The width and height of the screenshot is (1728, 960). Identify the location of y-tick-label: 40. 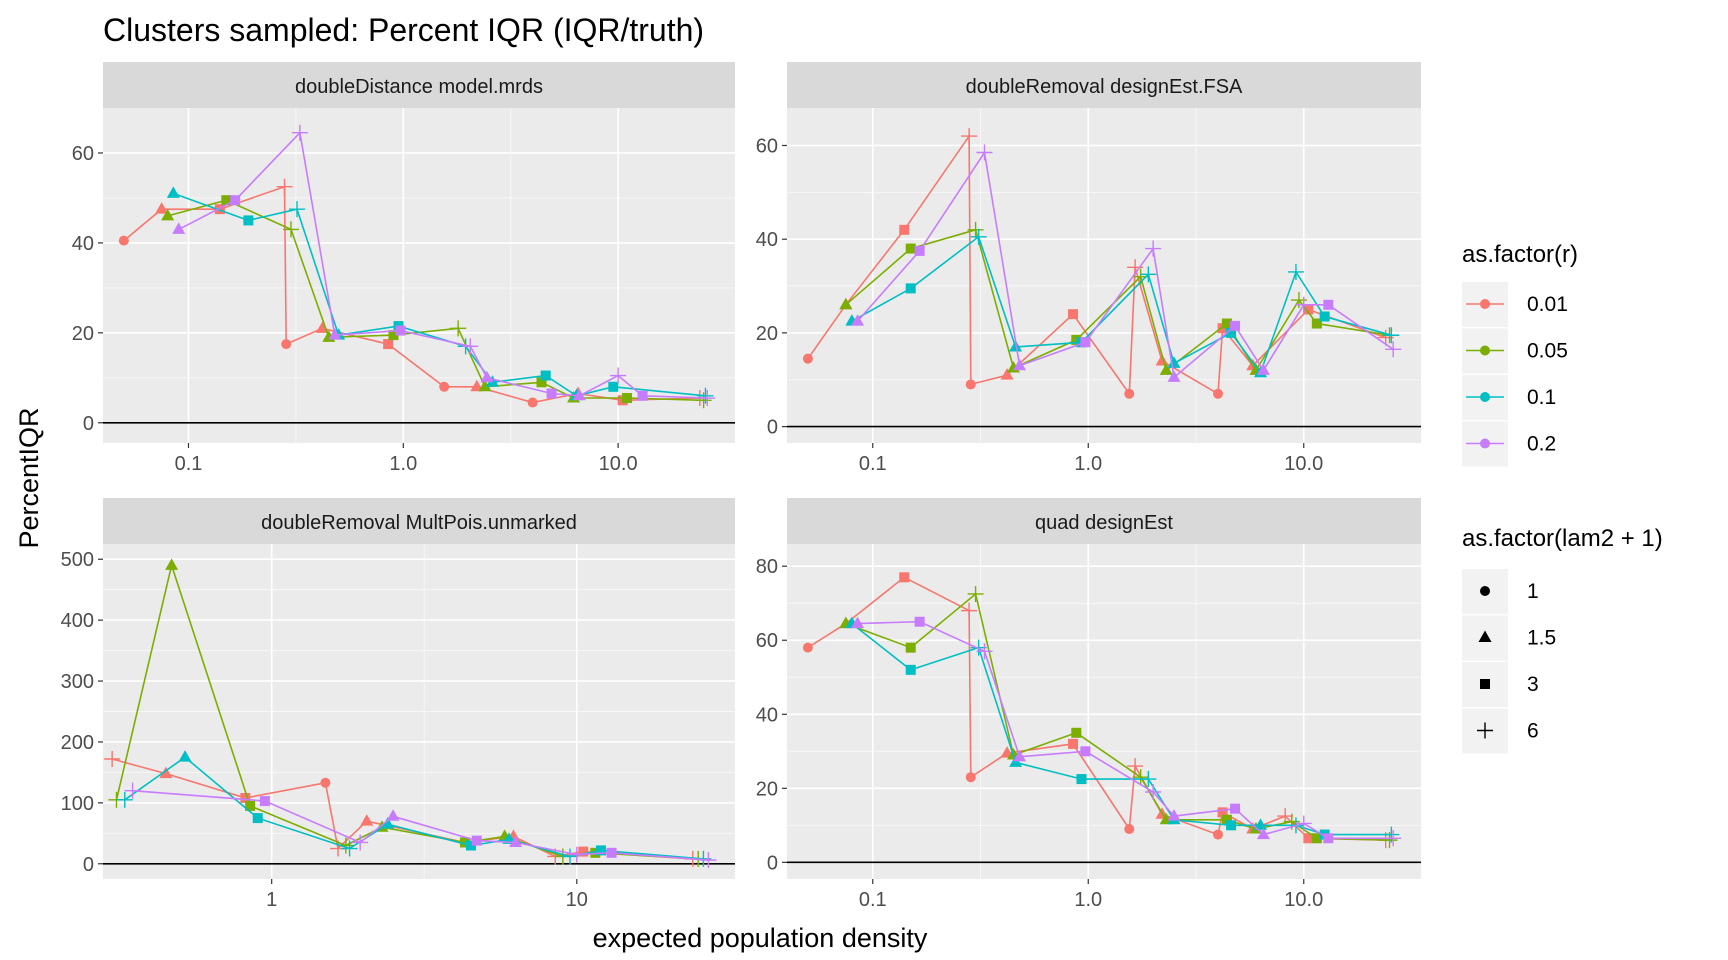
(767, 240).